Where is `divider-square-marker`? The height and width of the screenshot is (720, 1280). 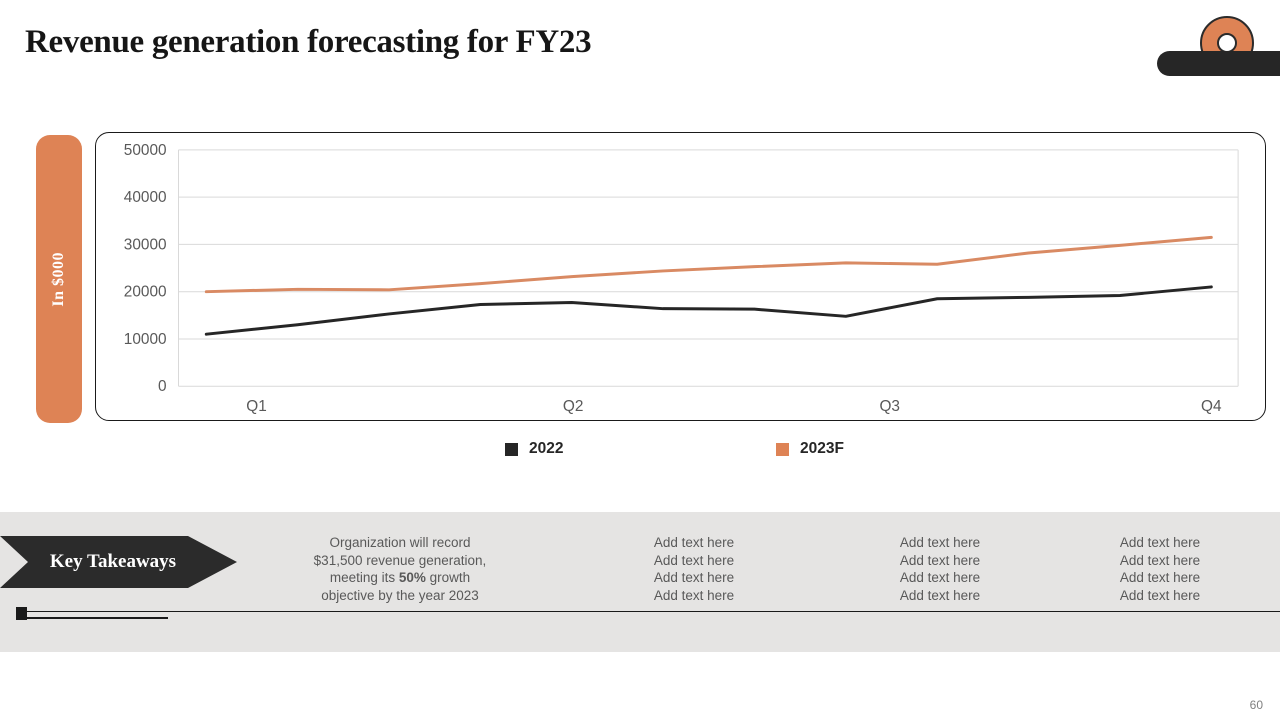
divider-square-marker is located at coordinates (21, 613).